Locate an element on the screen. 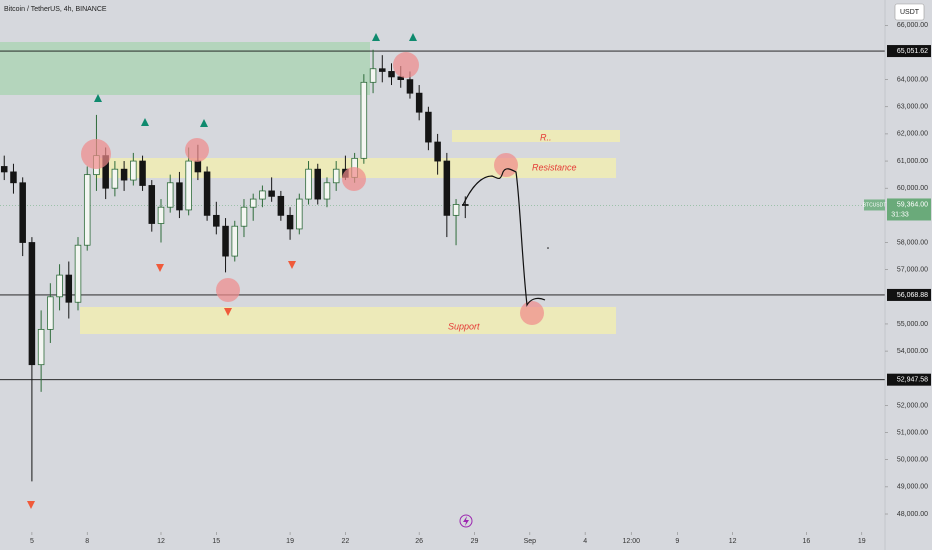 The width and height of the screenshot is (932, 550). x-tick-label: 12 is located at coordinates (733, 541).